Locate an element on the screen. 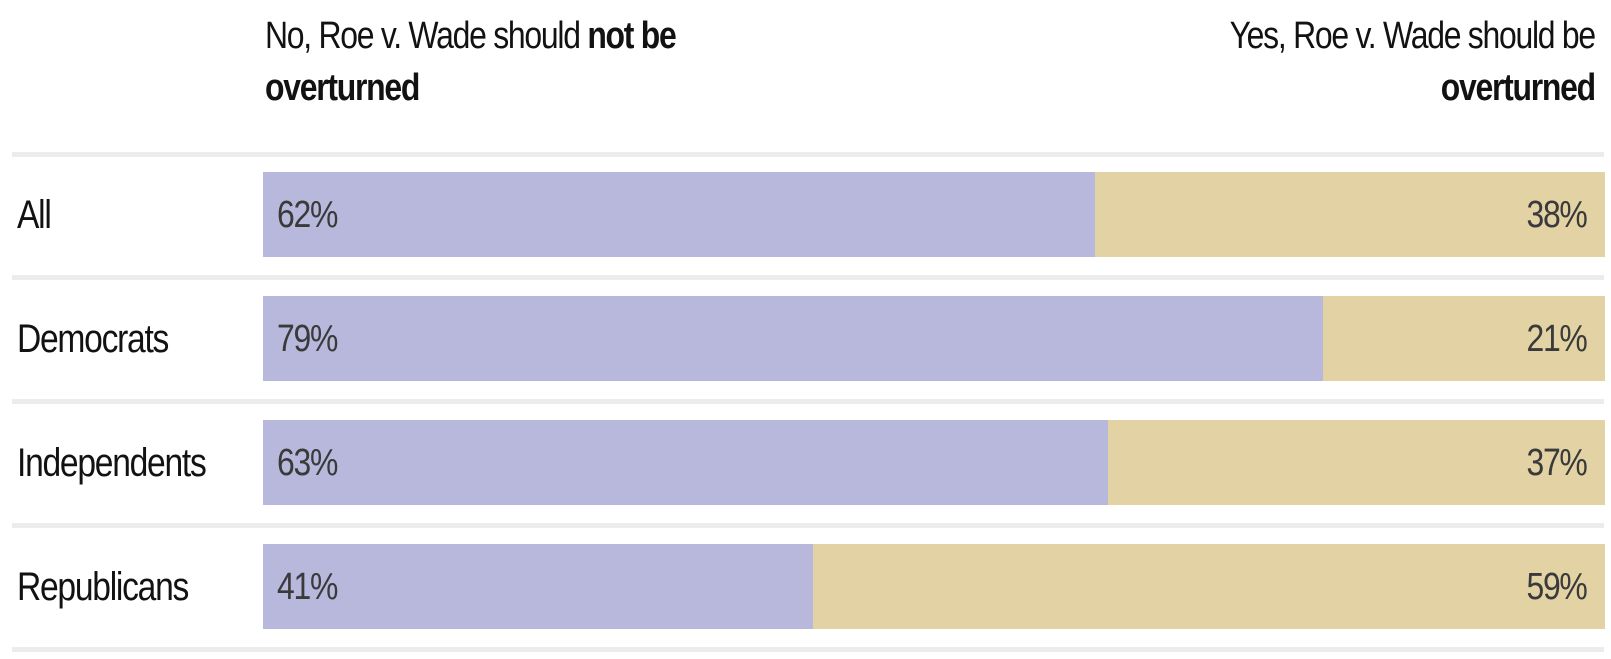  bar-yes-all is located at coordinates (1350, 214).